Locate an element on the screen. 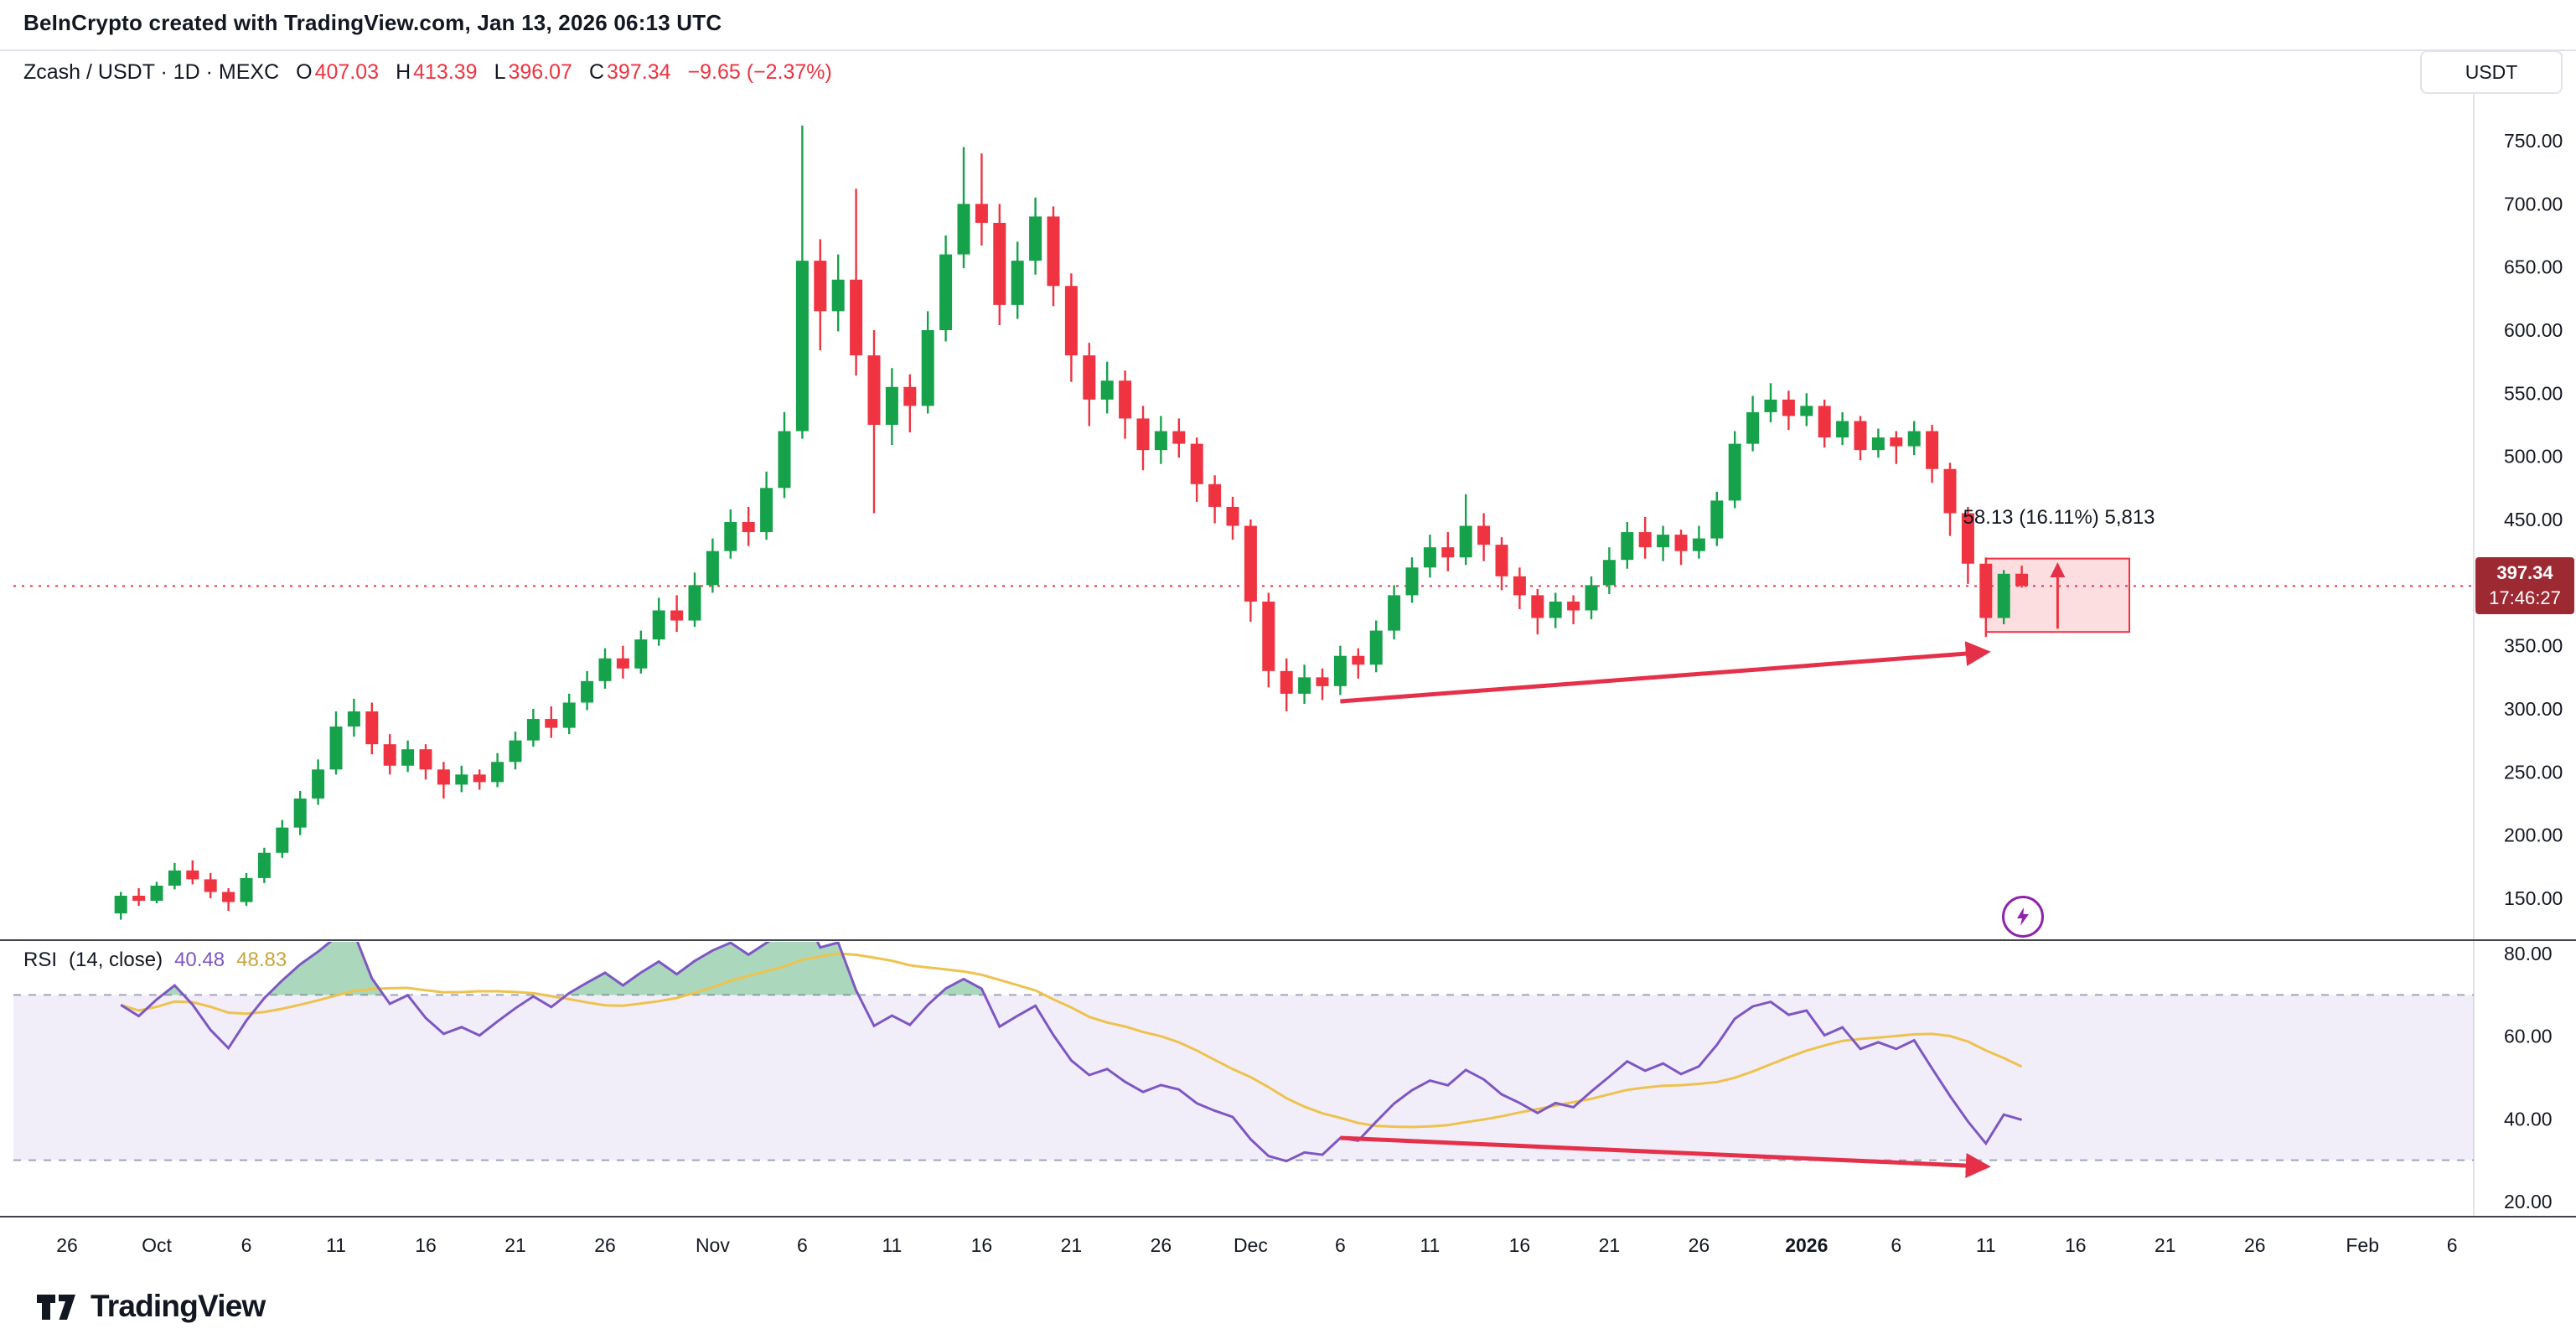  high-label: H is located at coordinates (403, 72).